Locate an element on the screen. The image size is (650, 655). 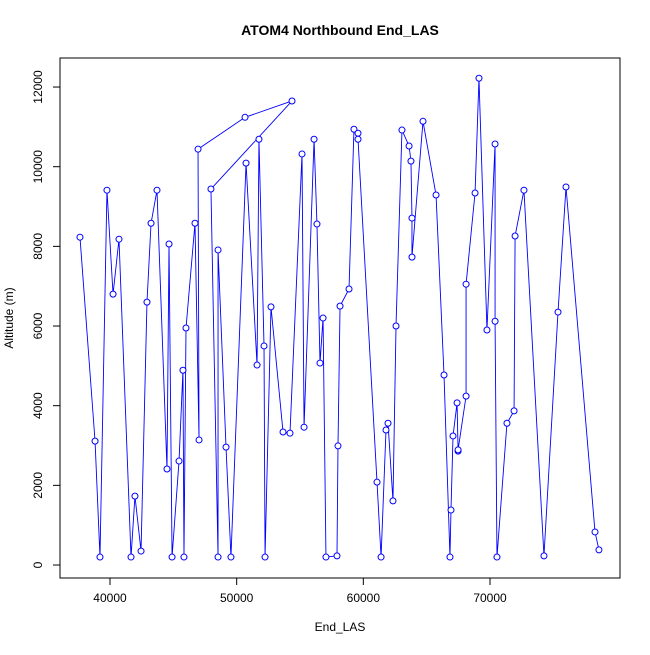
y-tick-label: 10000 is located at coordinates (38, 167).